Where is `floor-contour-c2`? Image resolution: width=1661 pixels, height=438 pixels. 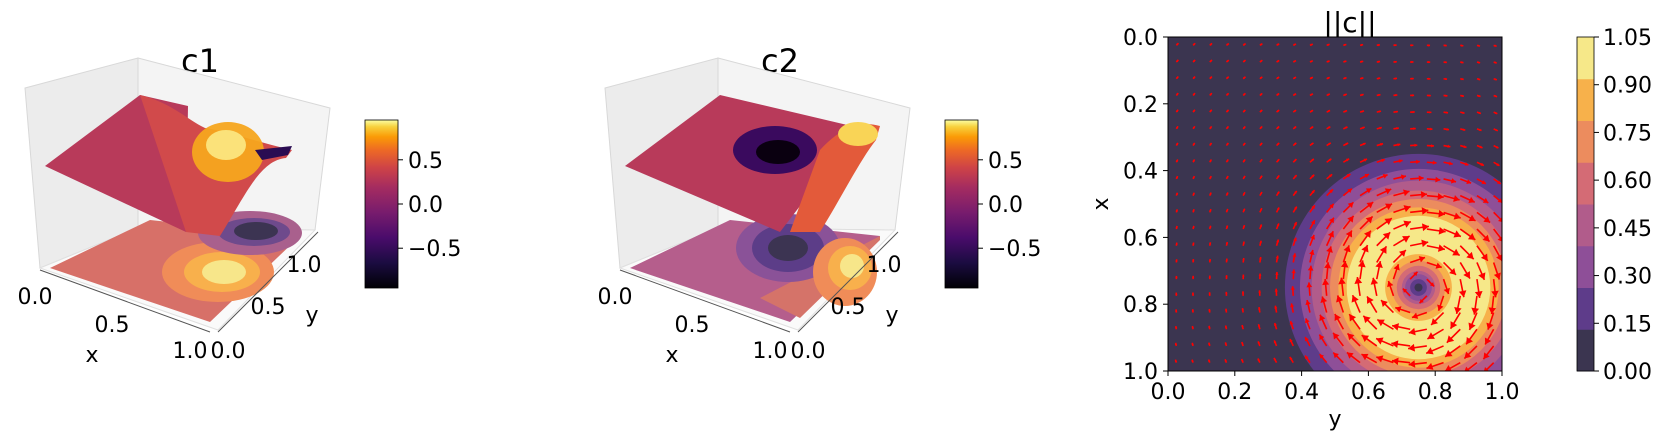 floor-contour-c2 is located at coordinates (755, 268).